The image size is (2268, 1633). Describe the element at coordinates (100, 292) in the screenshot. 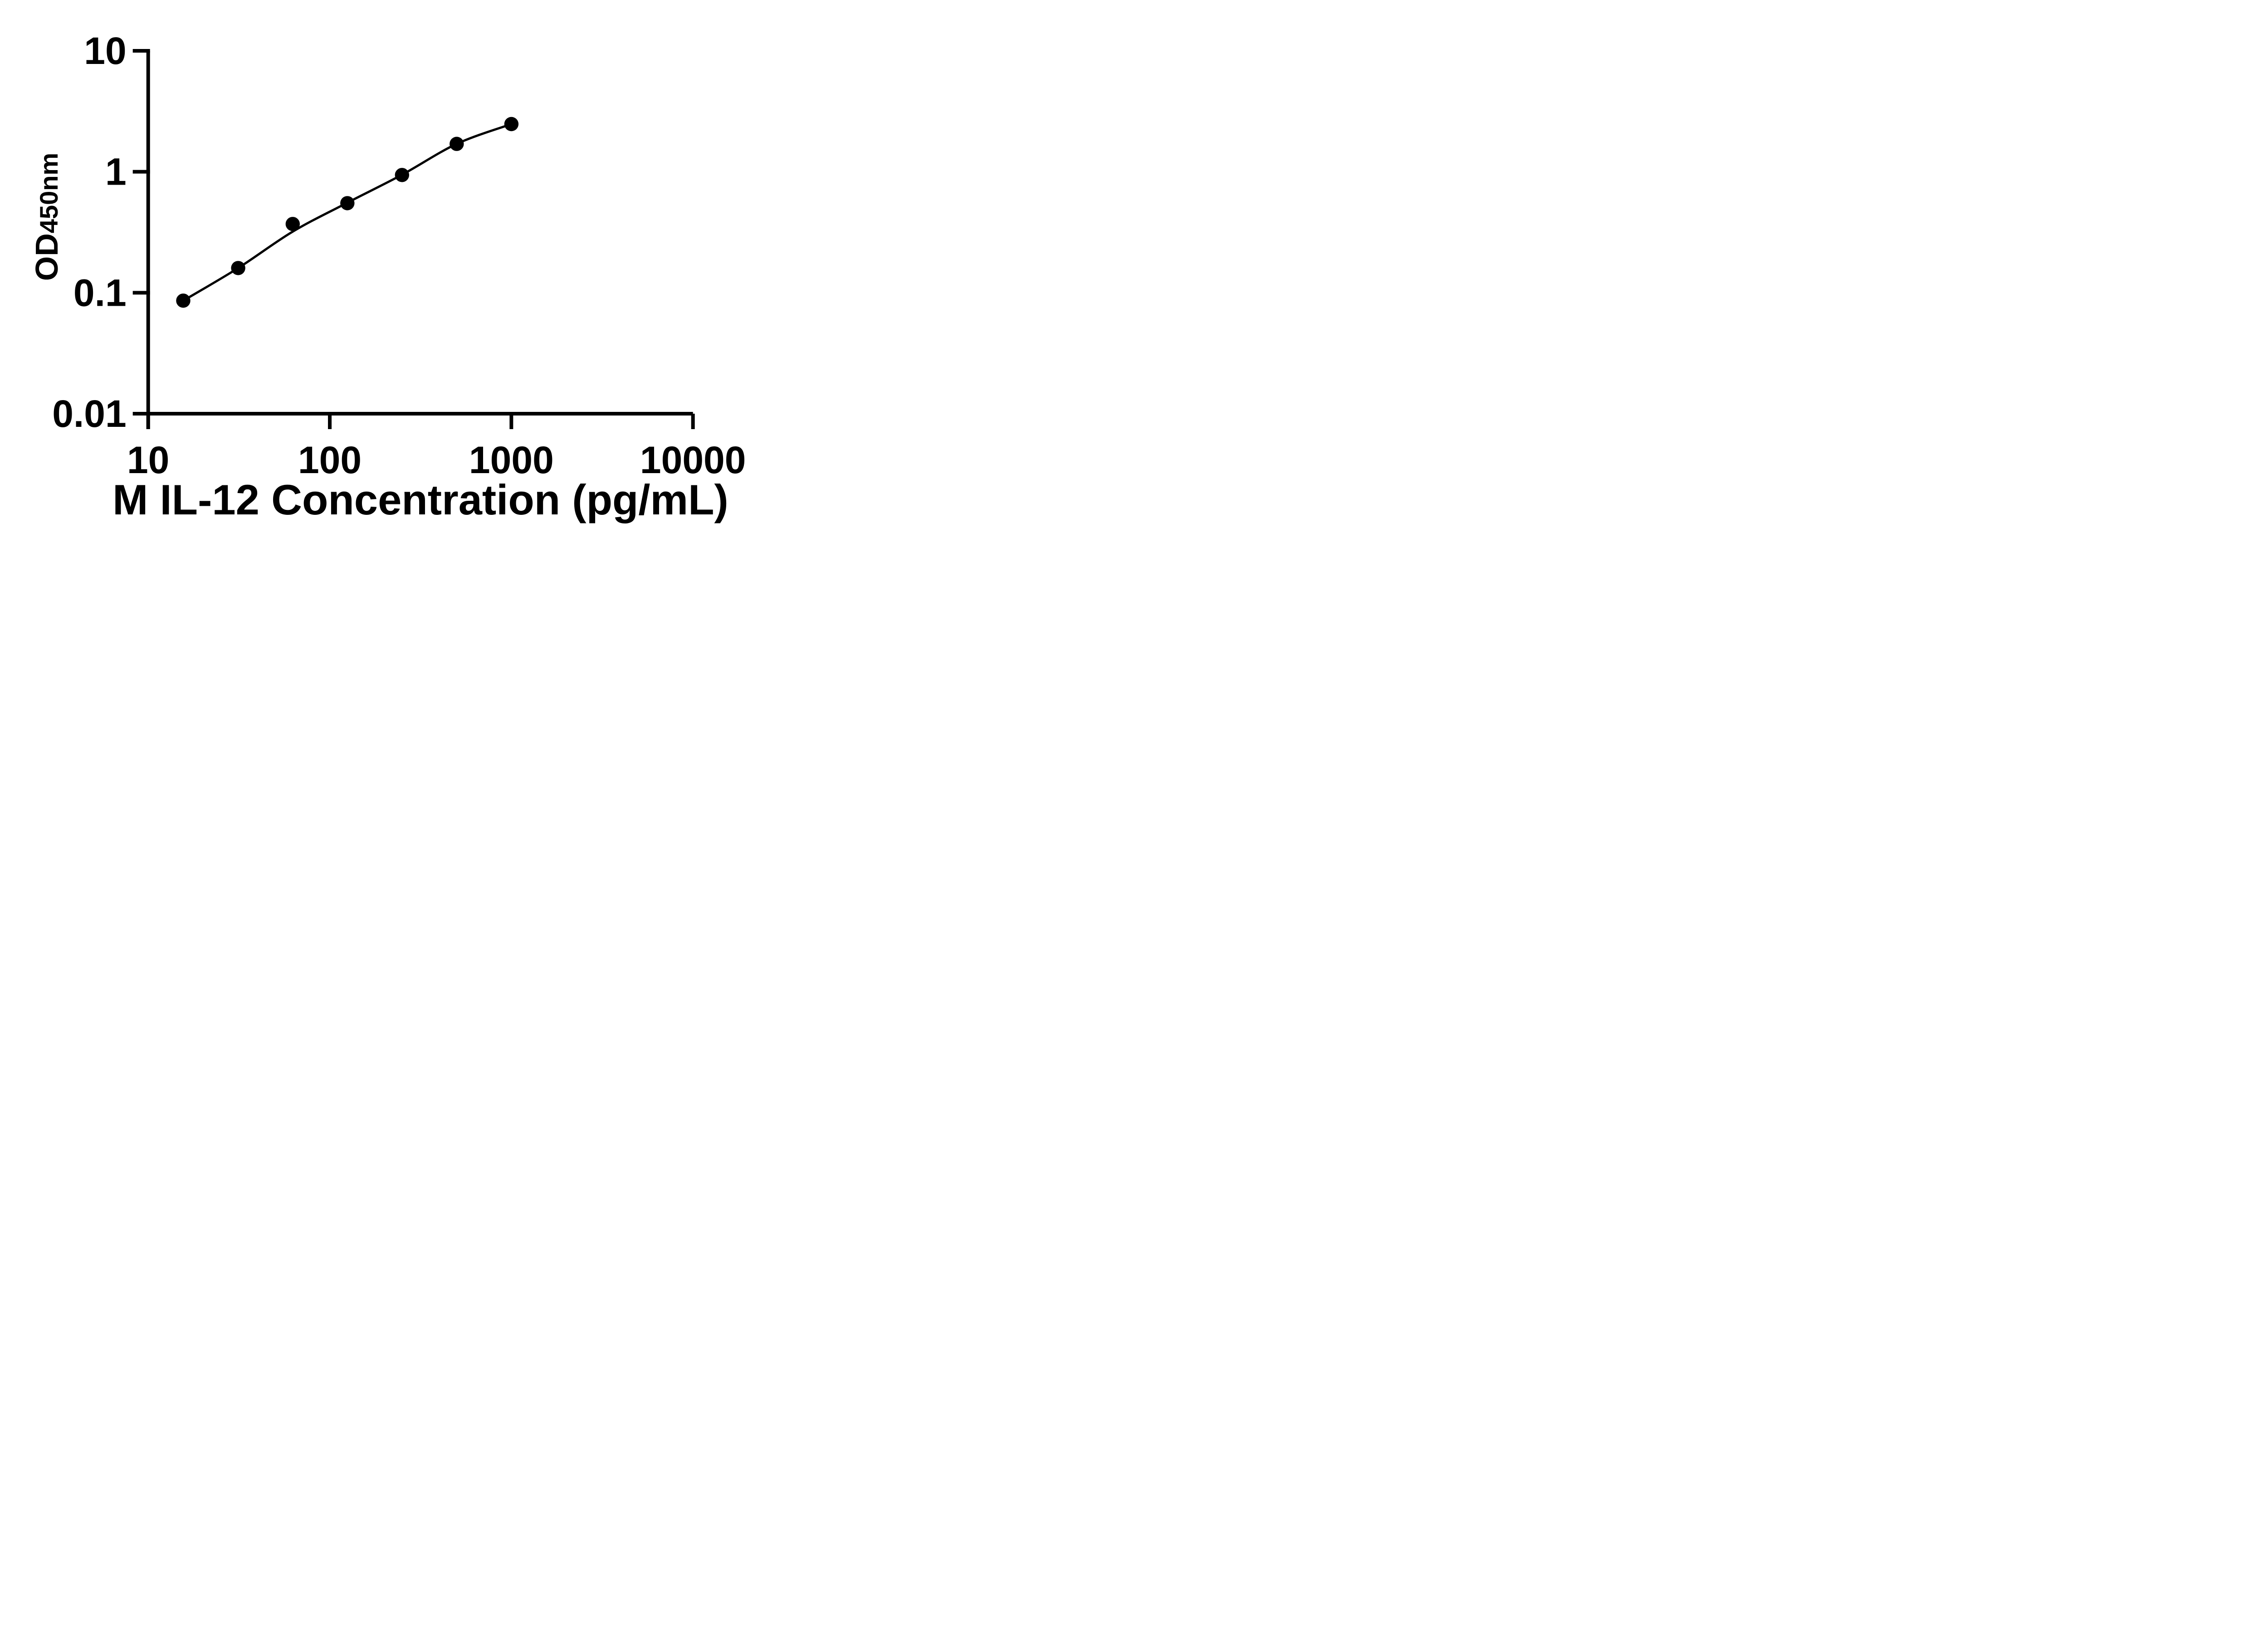

I see `y-tick-label: 0.1` at that location.